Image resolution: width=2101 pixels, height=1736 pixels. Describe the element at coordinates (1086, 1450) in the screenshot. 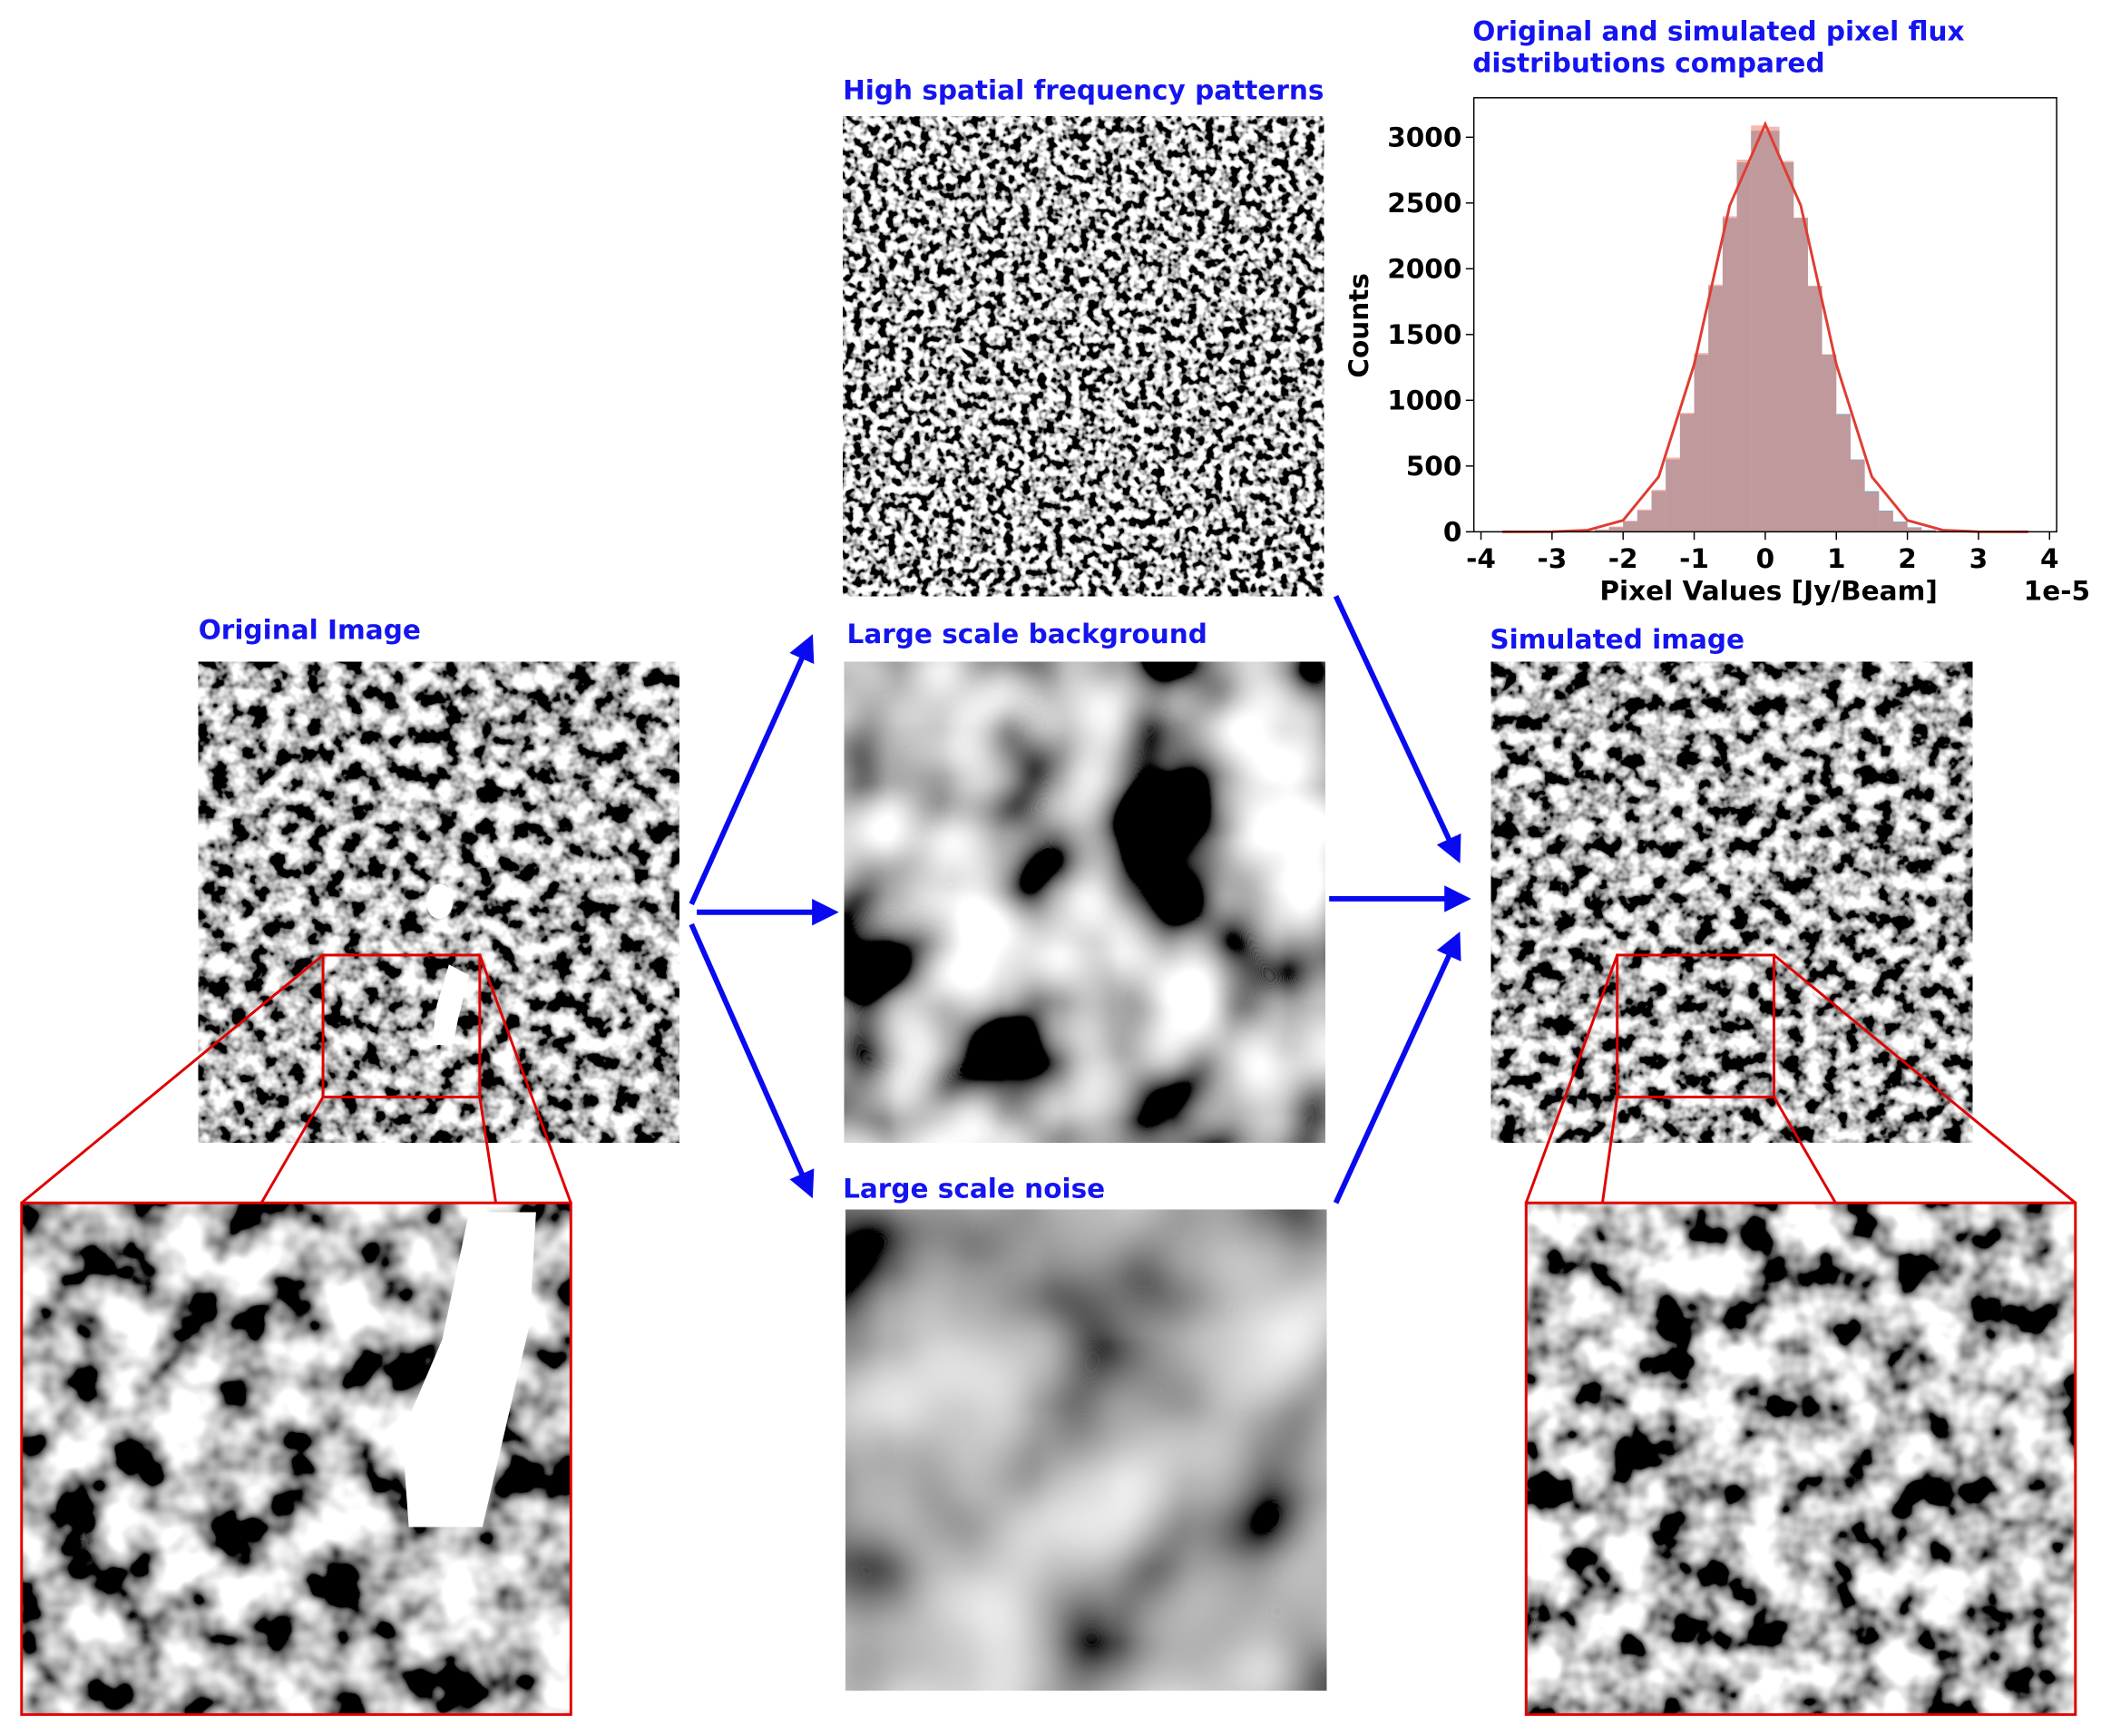

I see `noise-image` at that location.